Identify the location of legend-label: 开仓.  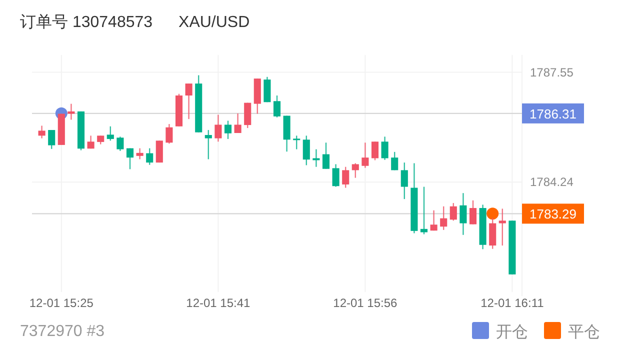
(512, 332).